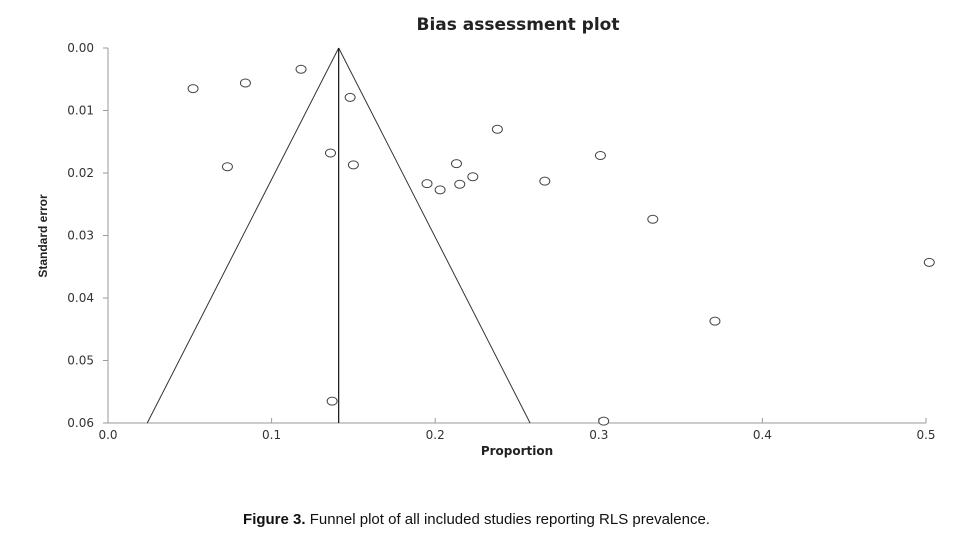 This screenshot has width=953, height=542. What do you see at coordinates (598, 435) in the screenshot?
I see `x-tick-label: 0.3` at bounding box center [598, 435].